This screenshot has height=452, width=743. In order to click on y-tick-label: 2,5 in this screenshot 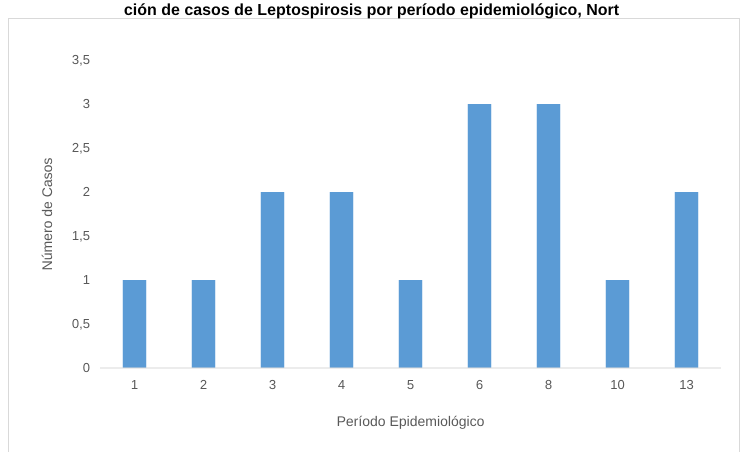, I will do `click(81, 148)`.